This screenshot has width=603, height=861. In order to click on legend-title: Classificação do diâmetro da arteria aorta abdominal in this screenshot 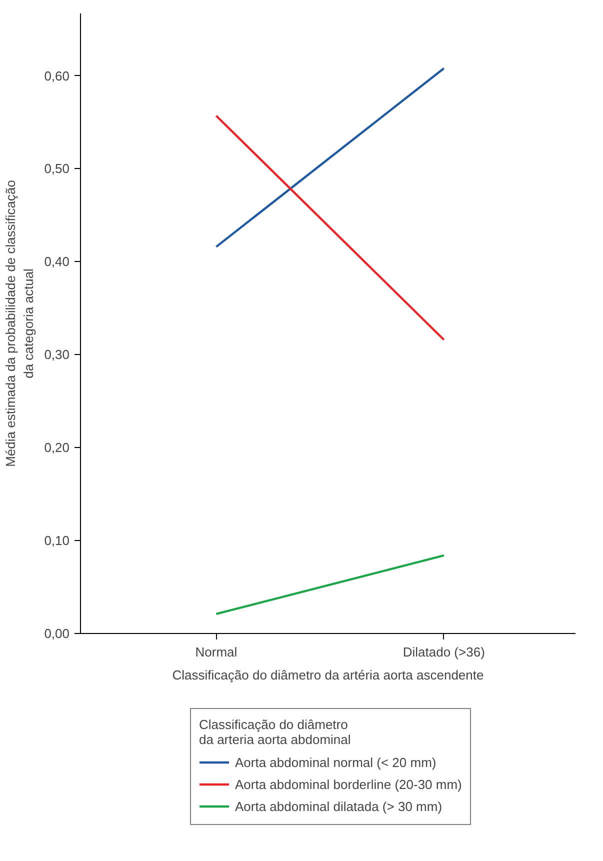, I will do `click(275, 732)`.